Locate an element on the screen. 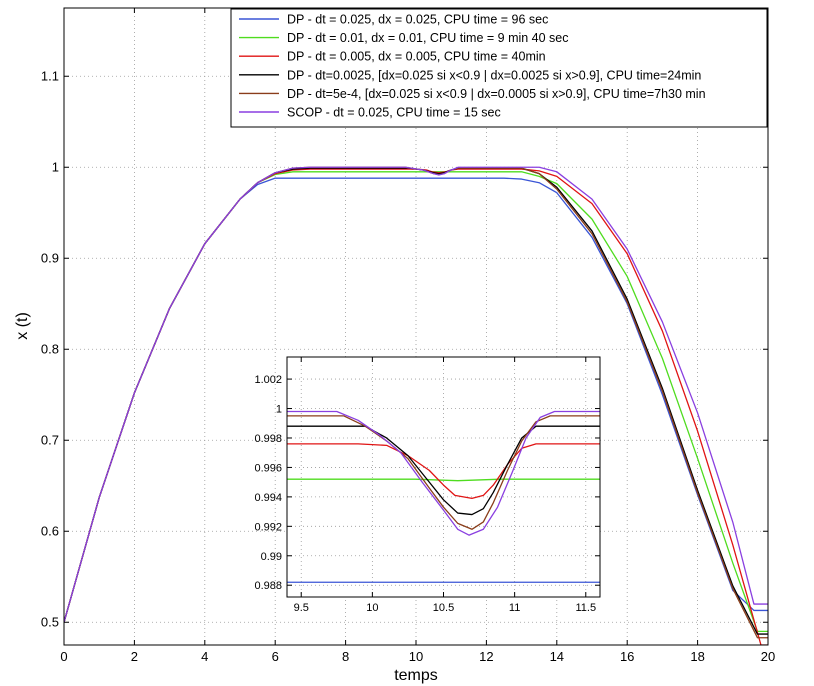  inset-x-tick-label: 11 is located at coordinates (514, 608).